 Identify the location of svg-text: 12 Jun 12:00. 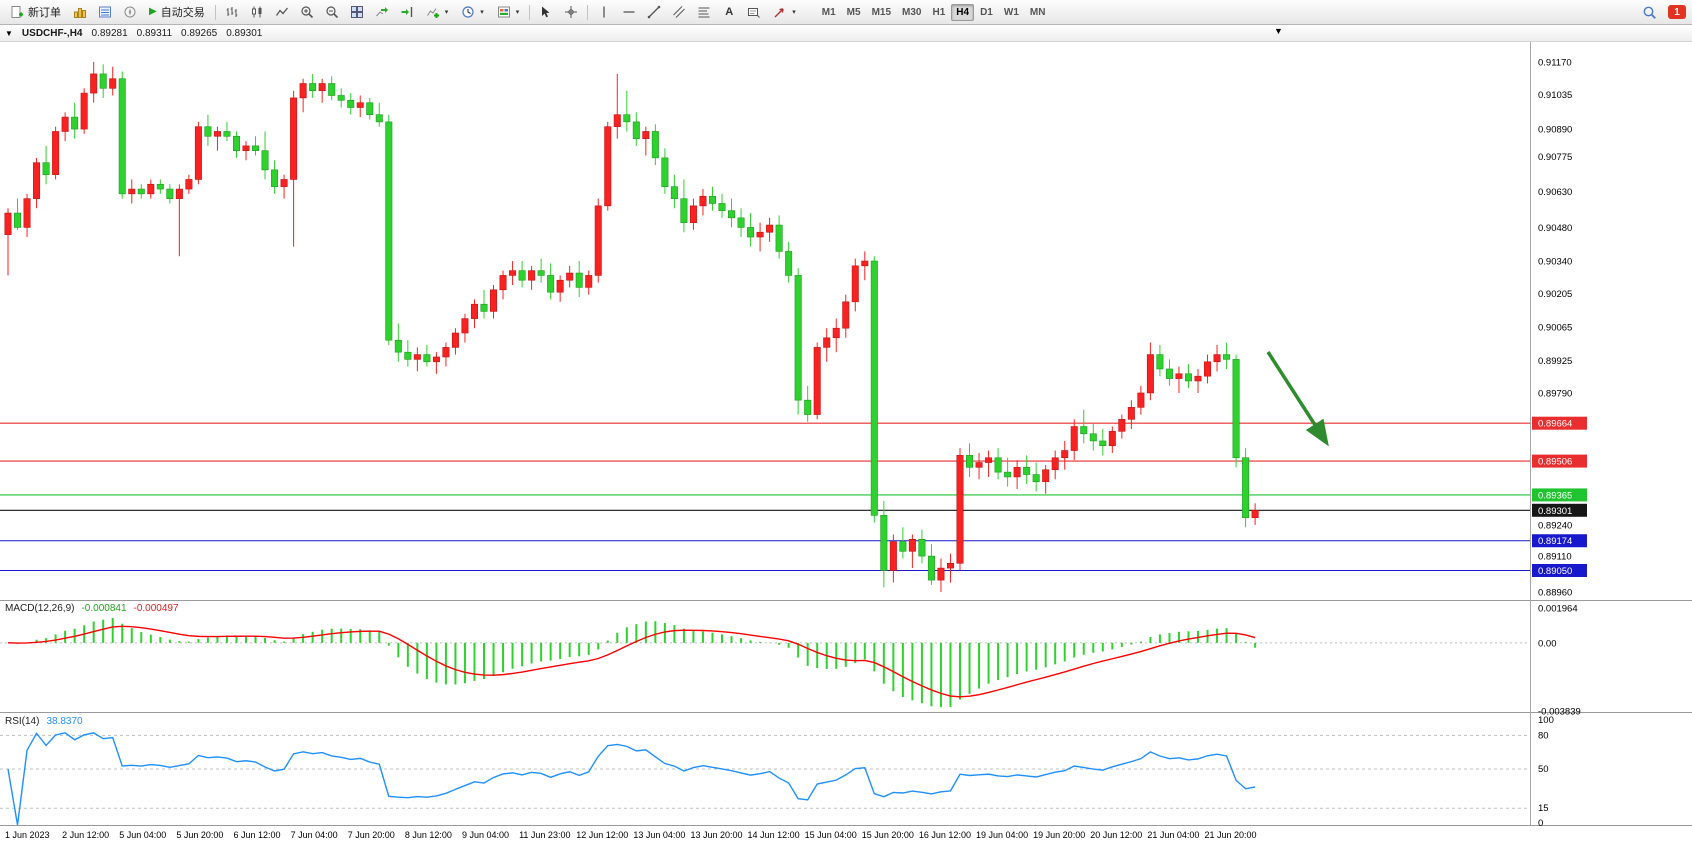
(602, 835).